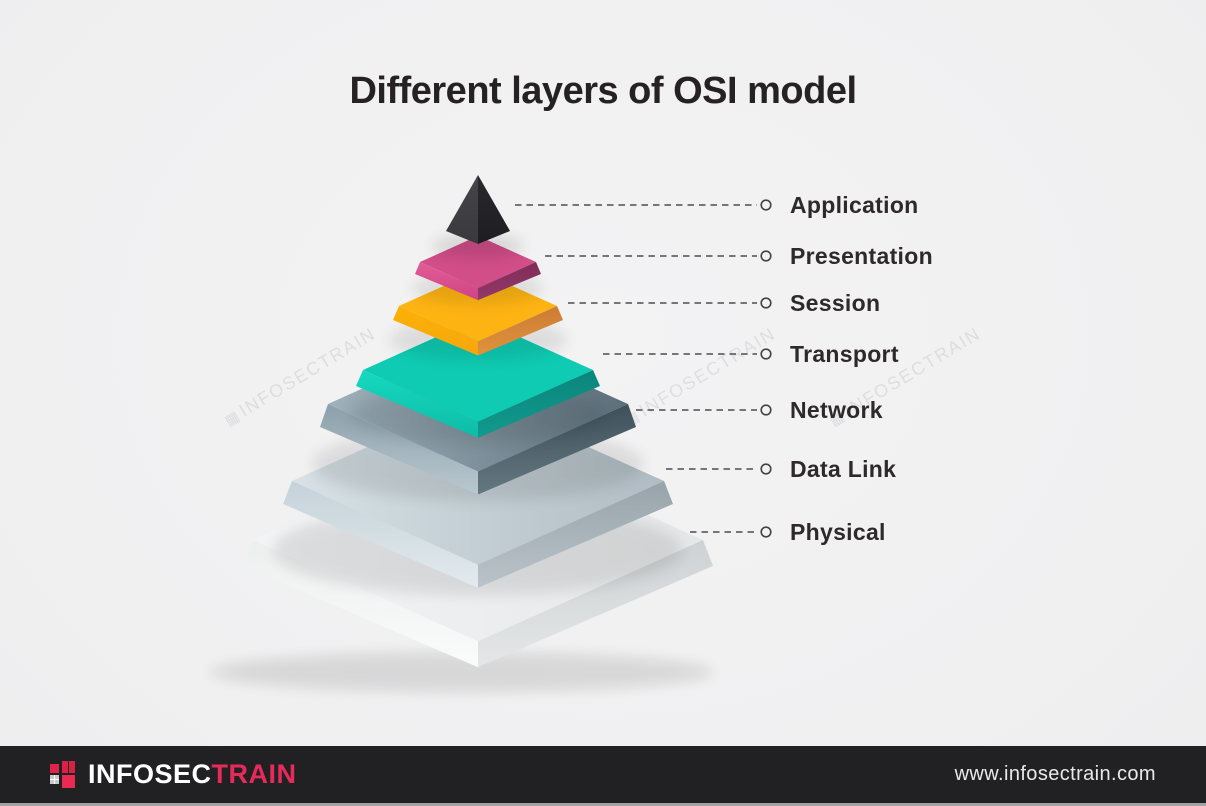 This screenshot has height=806, width=1206. What do you see at coordinates (643, 205) in the screenshot?
I see `connector-application` at bounding box center [643, 205].